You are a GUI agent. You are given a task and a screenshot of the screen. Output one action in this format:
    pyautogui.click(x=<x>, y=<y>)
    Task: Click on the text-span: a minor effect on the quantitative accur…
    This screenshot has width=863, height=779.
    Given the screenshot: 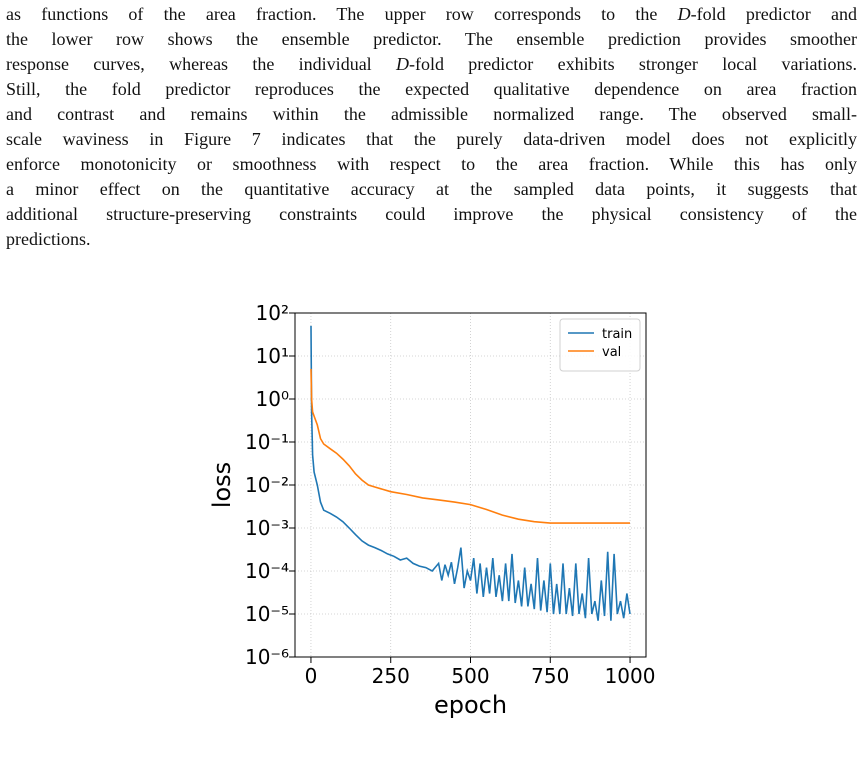 What is the action you would take?
    pyautogui.click(x=431, y=189)
    